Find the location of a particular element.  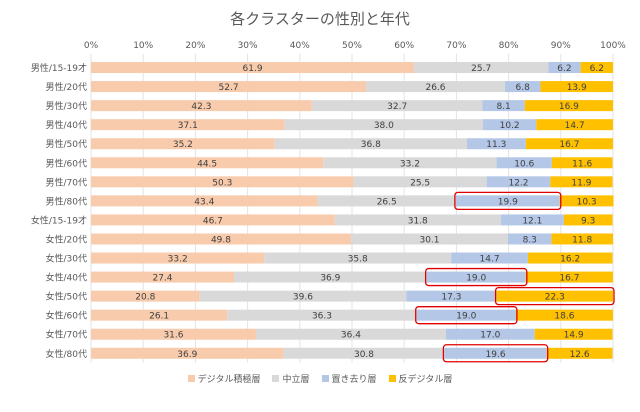

category-label: 男性/15-19才 is located at coordinates (59, 68).